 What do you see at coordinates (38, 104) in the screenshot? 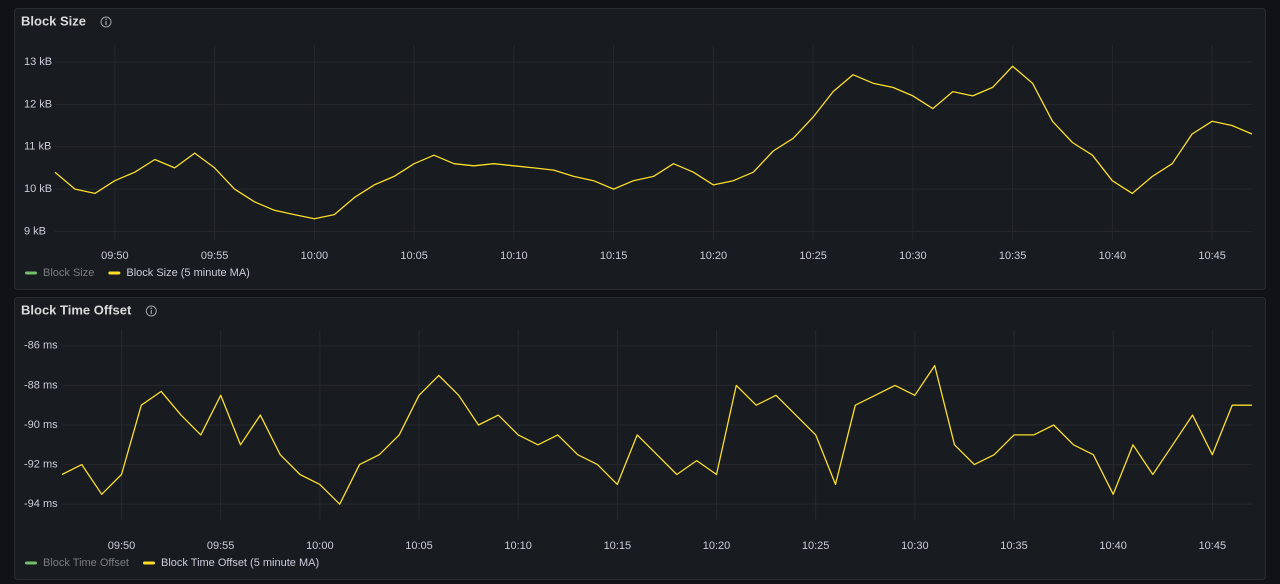
I see `y-tick-label: 12 kB` at bounding box center [38, 104].